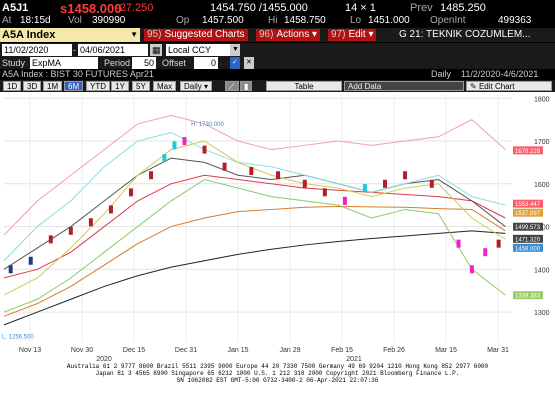  Describe the element at coordinates (174, 63) in the screenshot. I see `offset-label: Offset` at that location.